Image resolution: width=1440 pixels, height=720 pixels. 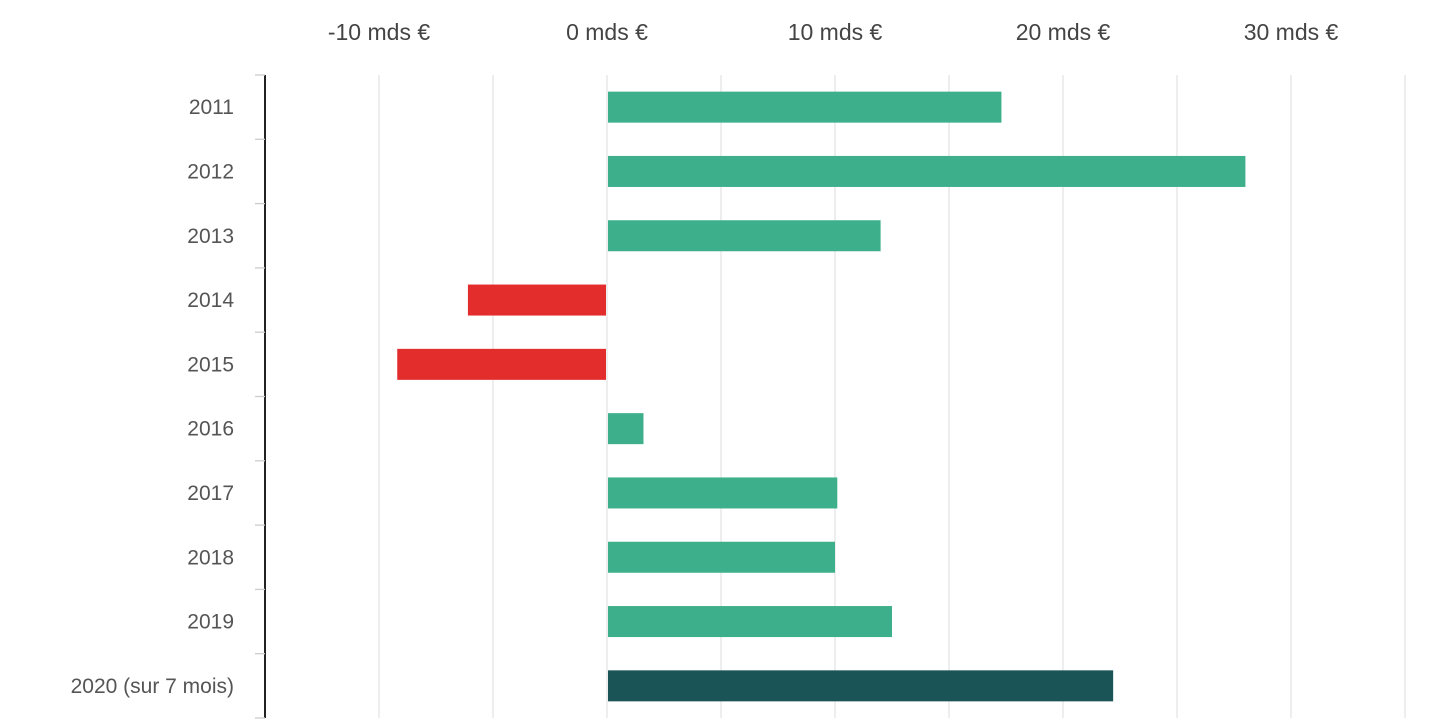 What do you see at coordinates (536, 300) in the screenshot?
I see `bar-2014` at bounding box center [536, 300].